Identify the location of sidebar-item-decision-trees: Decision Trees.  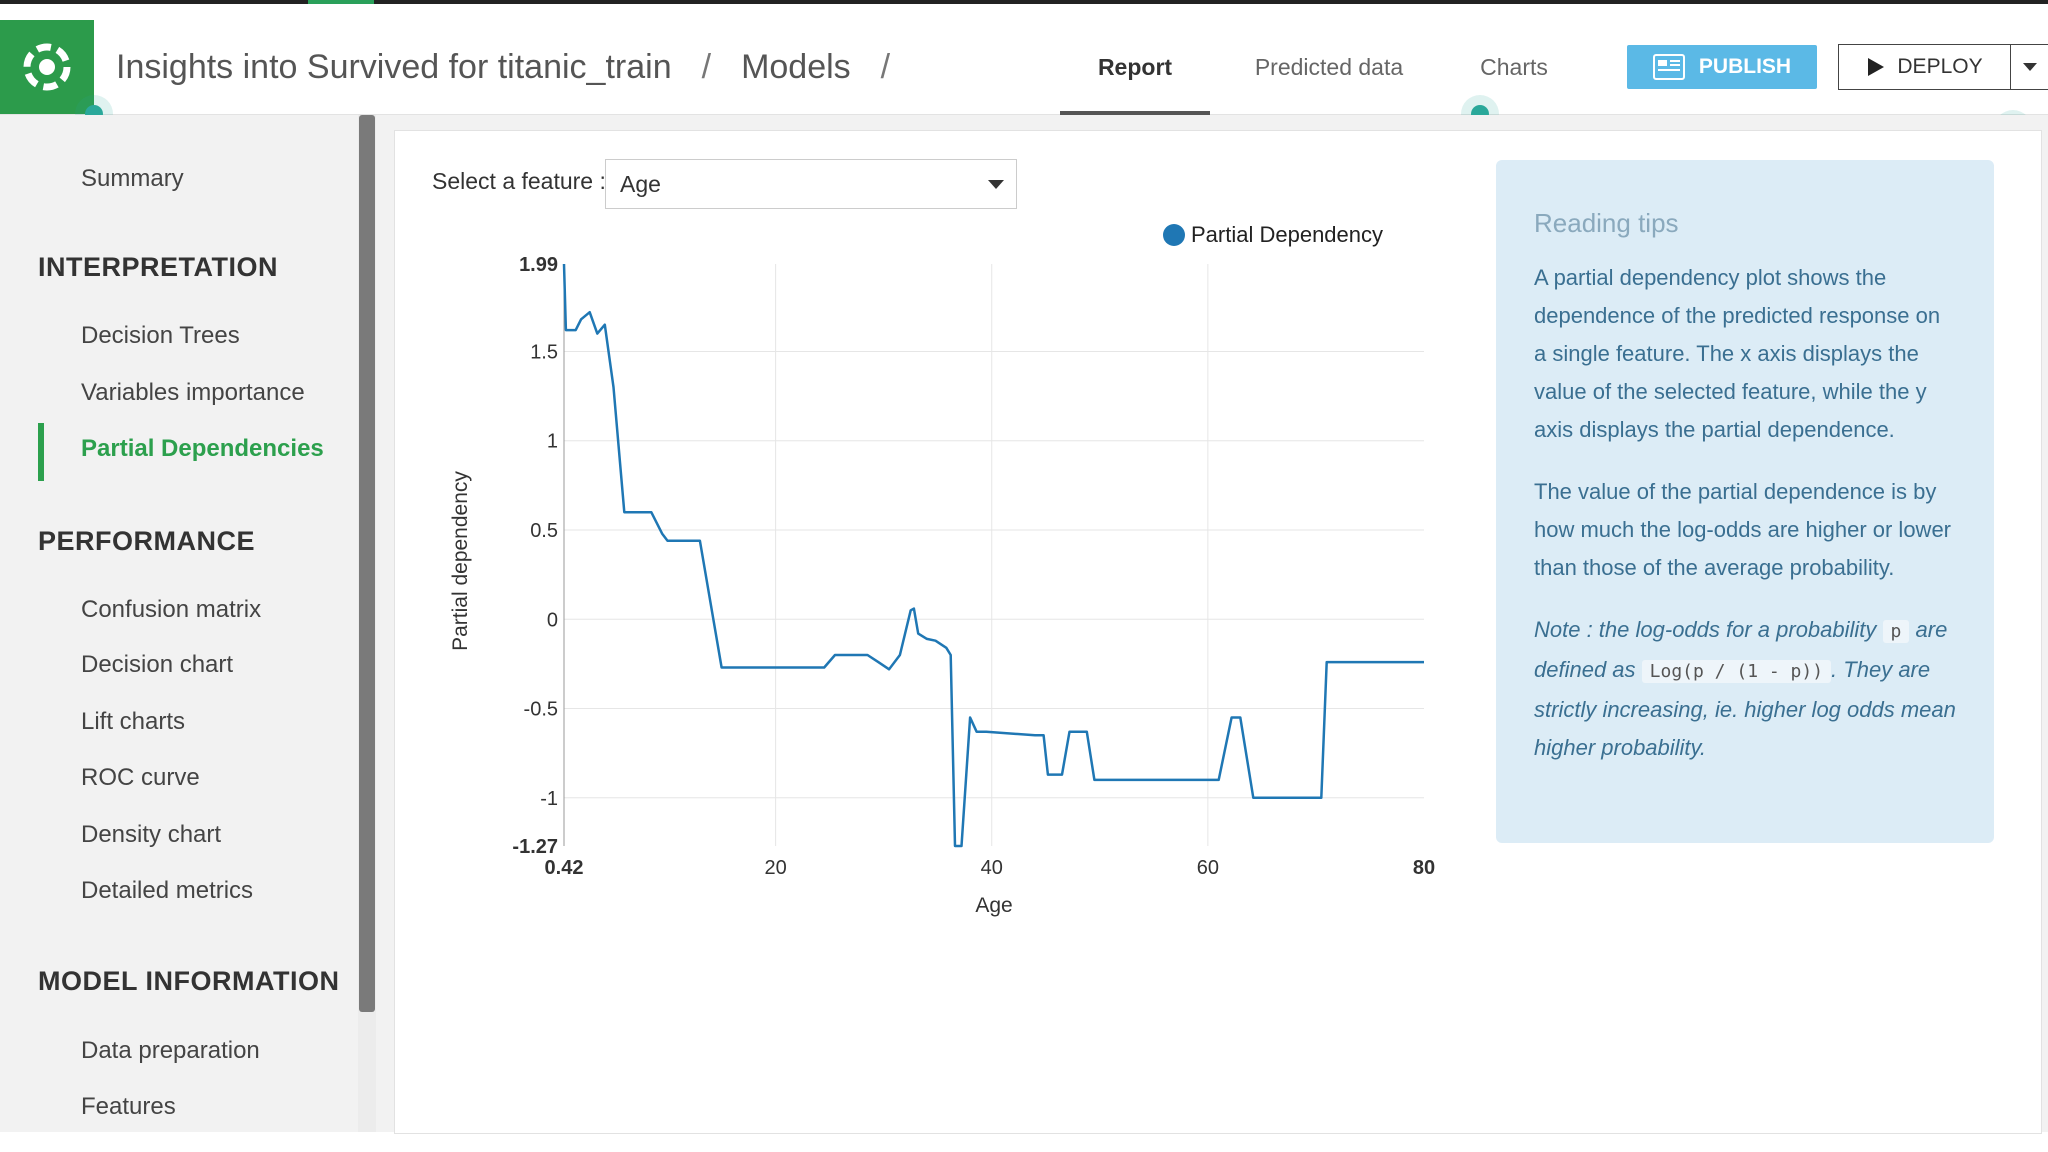
(160, 335).